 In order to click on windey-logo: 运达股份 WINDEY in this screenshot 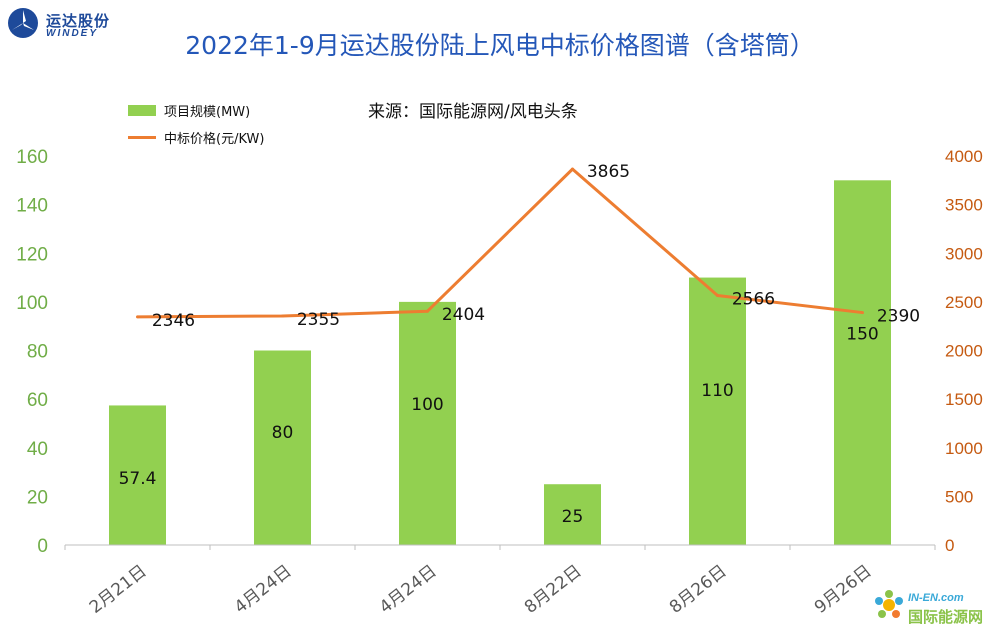, I will do `click(62, 23)`.